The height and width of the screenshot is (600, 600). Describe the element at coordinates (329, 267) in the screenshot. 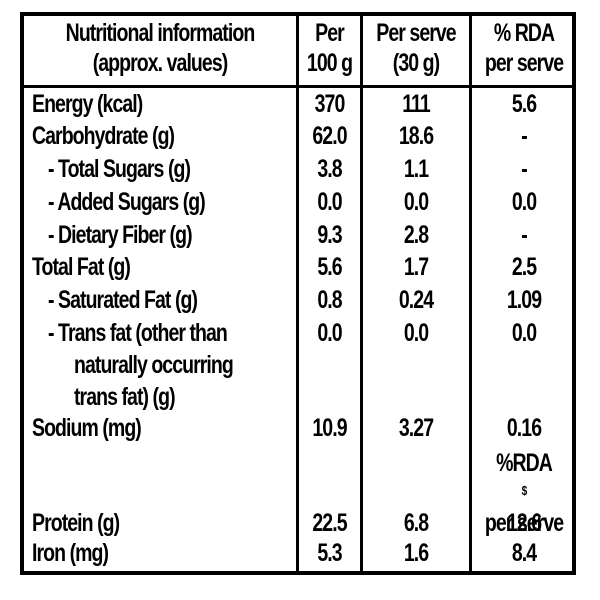

I see `row-value-total-fat-per100g: 5.6` at that location.